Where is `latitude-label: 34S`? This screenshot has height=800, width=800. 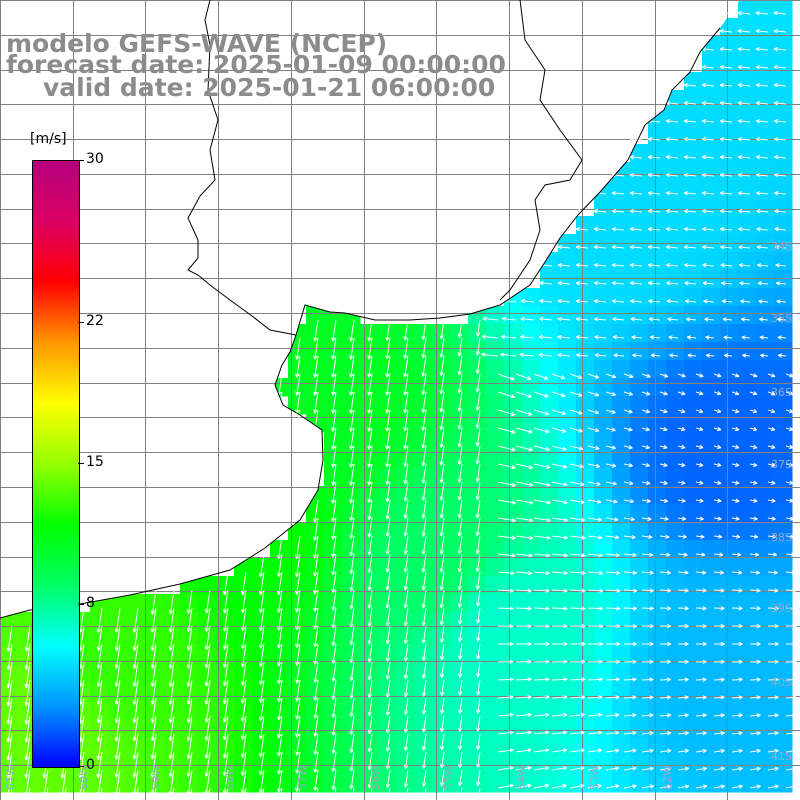 latitude-label: 34S is located at coordinates (781, 246).